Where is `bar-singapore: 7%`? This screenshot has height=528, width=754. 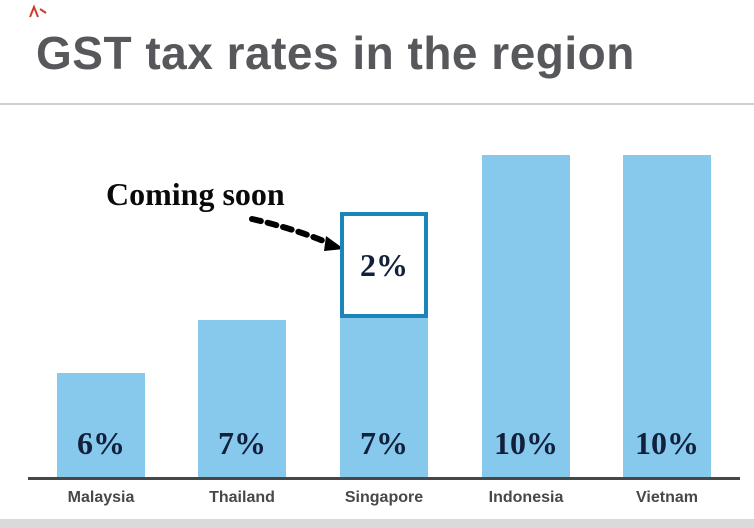 bar-singapore: 7% is located at coordinates (384, 399).